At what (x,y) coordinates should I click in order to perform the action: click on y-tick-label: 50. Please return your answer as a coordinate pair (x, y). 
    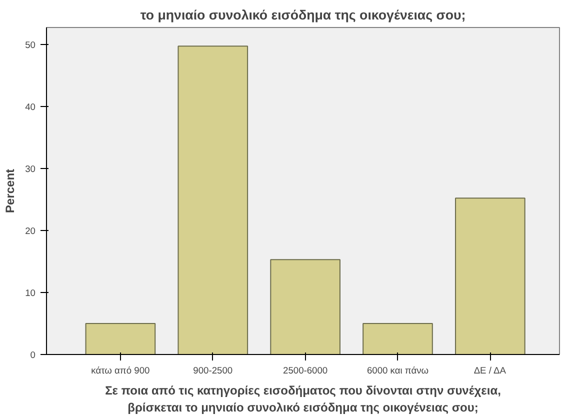
    Looking at the image, I should click on (30, 45).